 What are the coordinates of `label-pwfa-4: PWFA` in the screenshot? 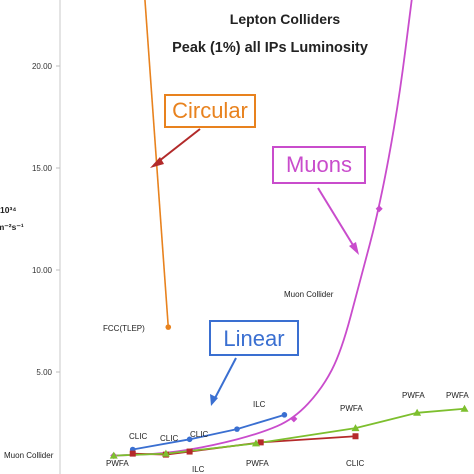 It's located at (413, 395).